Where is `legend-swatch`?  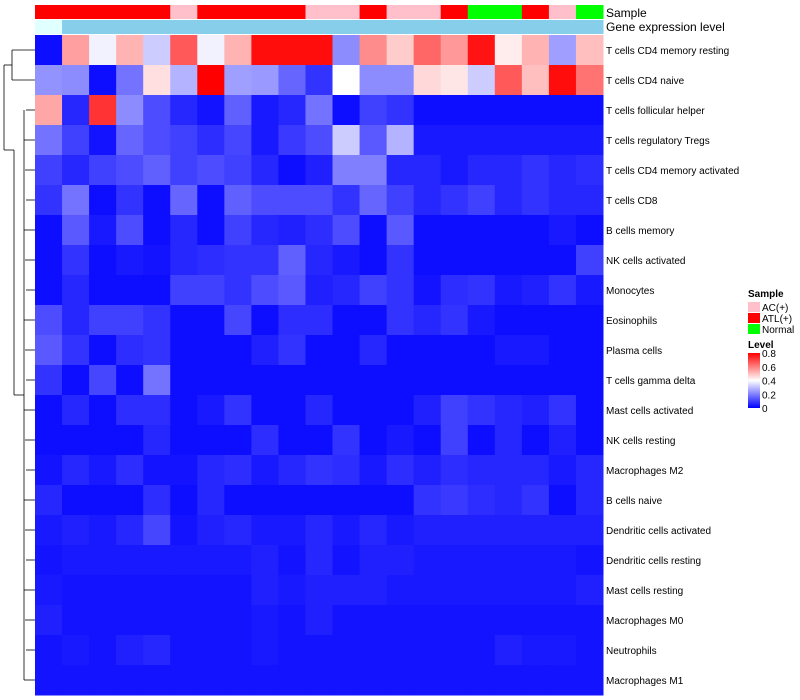
legend-swatch is located at coordinates (754, 329).